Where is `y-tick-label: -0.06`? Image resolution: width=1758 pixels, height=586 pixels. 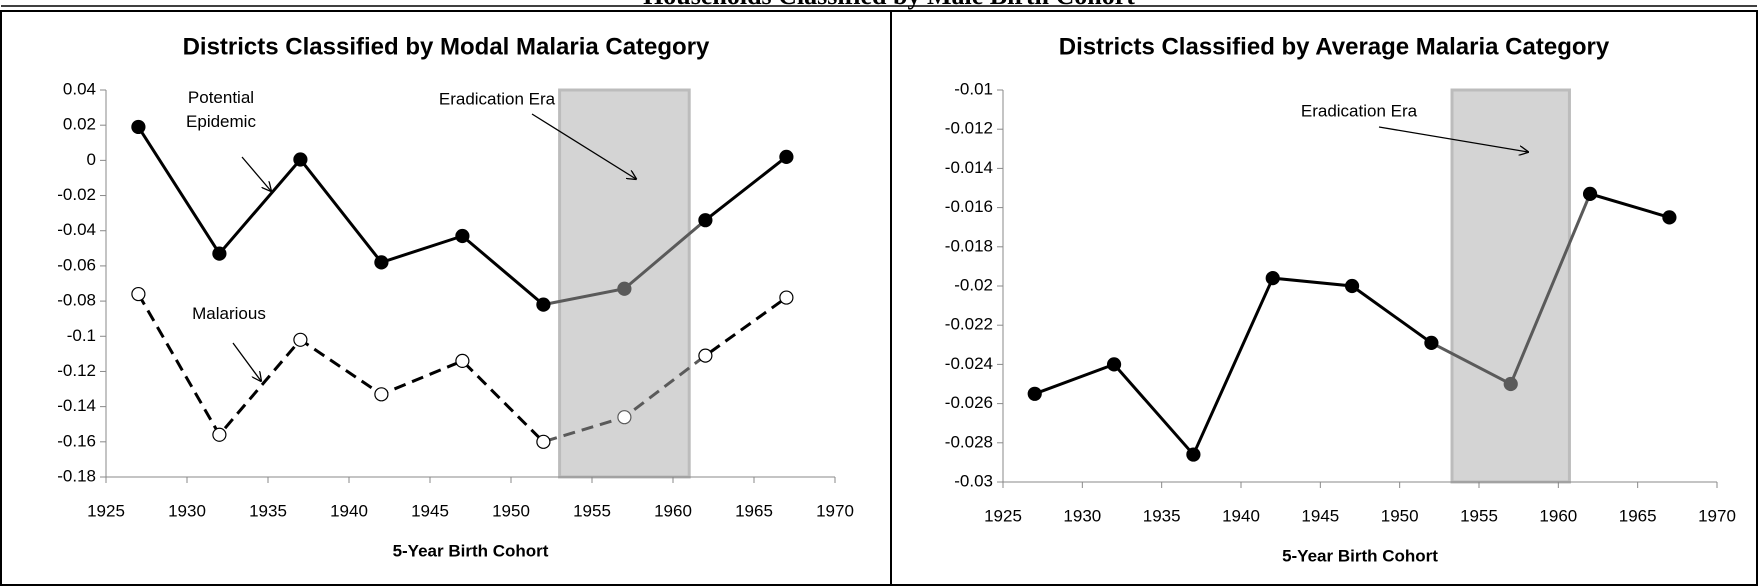
y-tick-label: -0.06 is located at coordinates (76, 264).